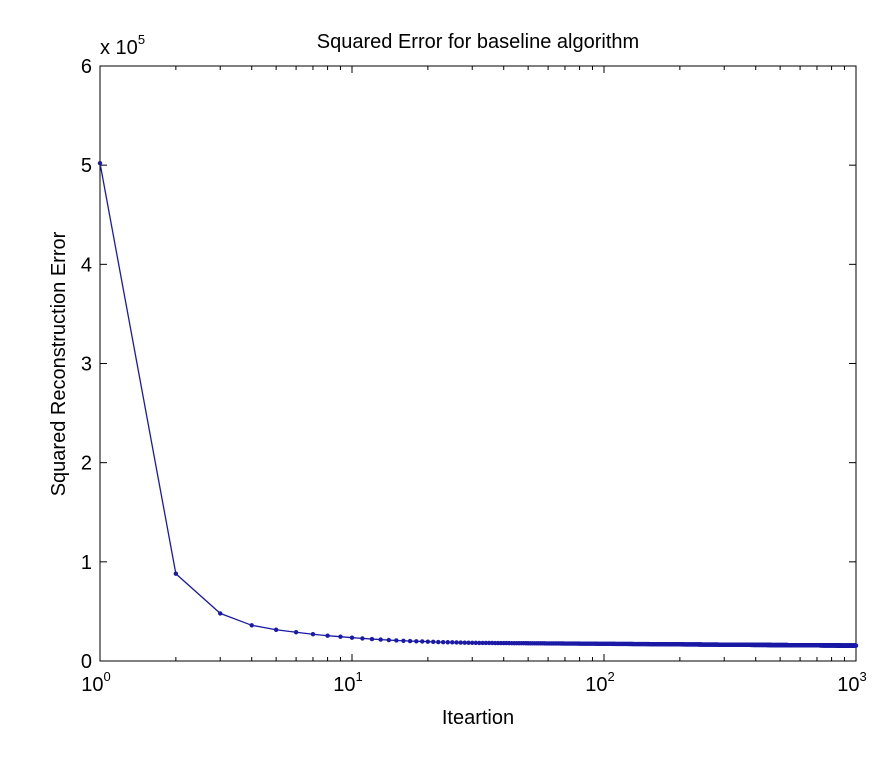 Image resolution: width=890 pixels, height=760 pixels. I want to click on x-tick-label: 10¹, so click(347, 682).